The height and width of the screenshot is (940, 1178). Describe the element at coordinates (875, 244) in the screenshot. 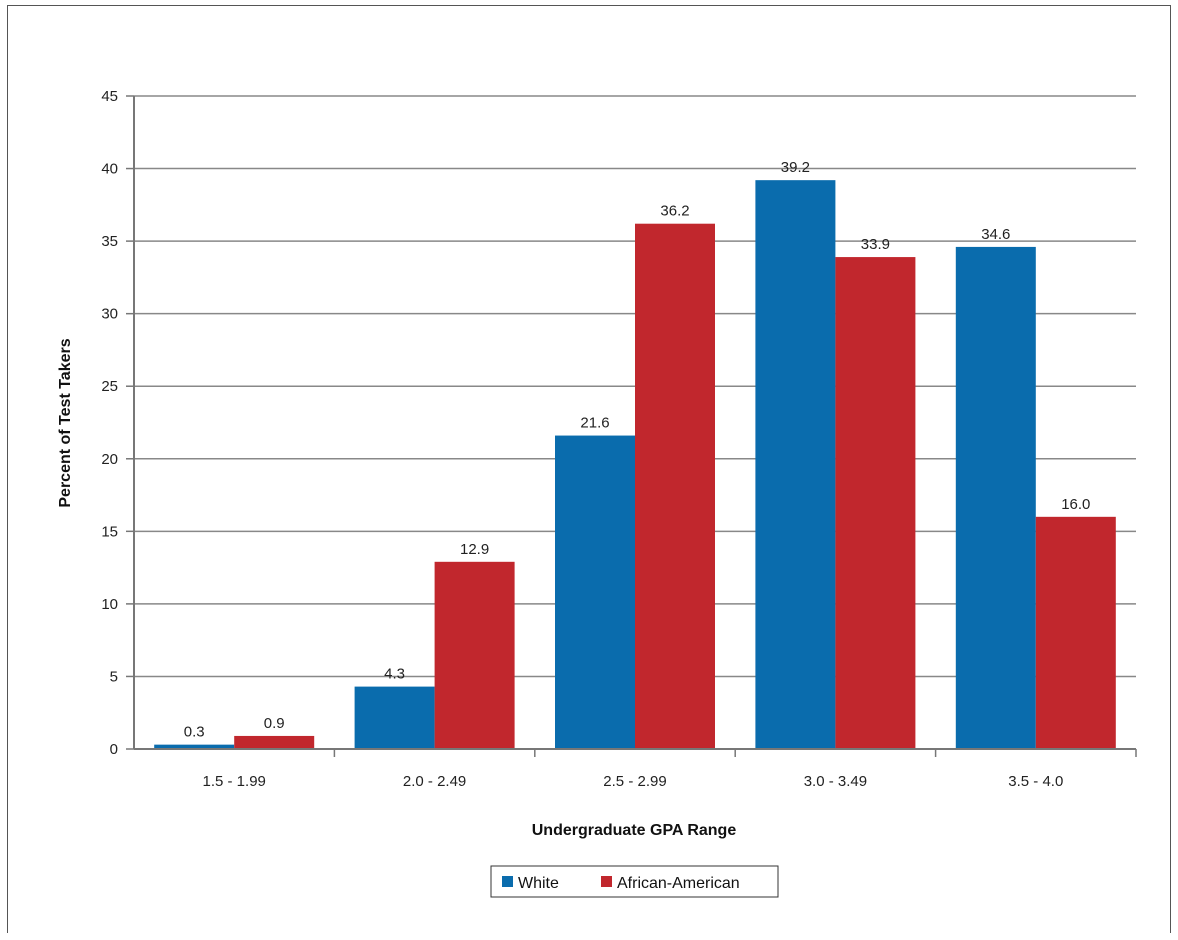

I see `data-label: 33.9` at that location.